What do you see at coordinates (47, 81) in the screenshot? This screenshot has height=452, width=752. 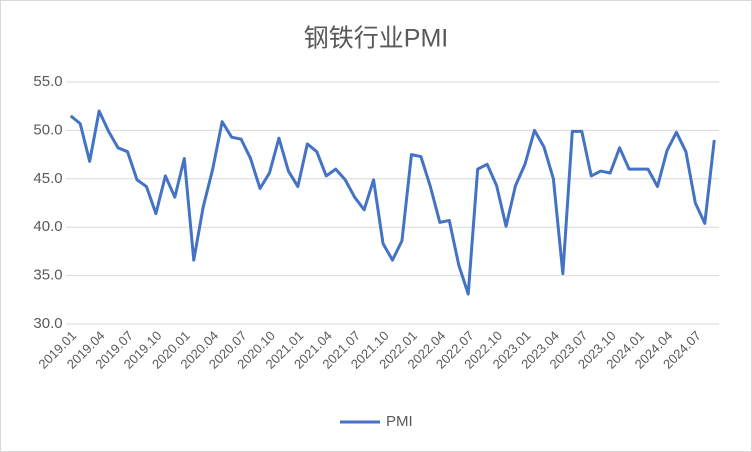 I see `y-tick-label: 55.0` at bounding box center [47, 81].